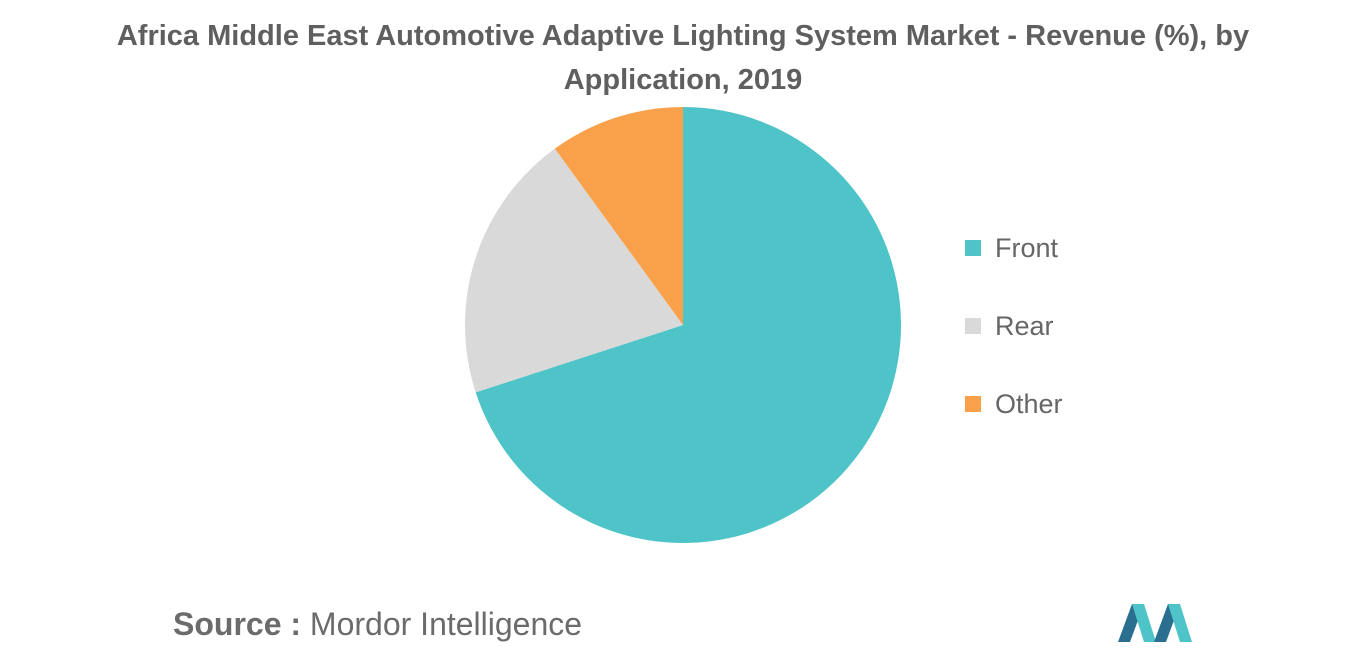  I want to click on legend-swatch-front, so click(973, 248).